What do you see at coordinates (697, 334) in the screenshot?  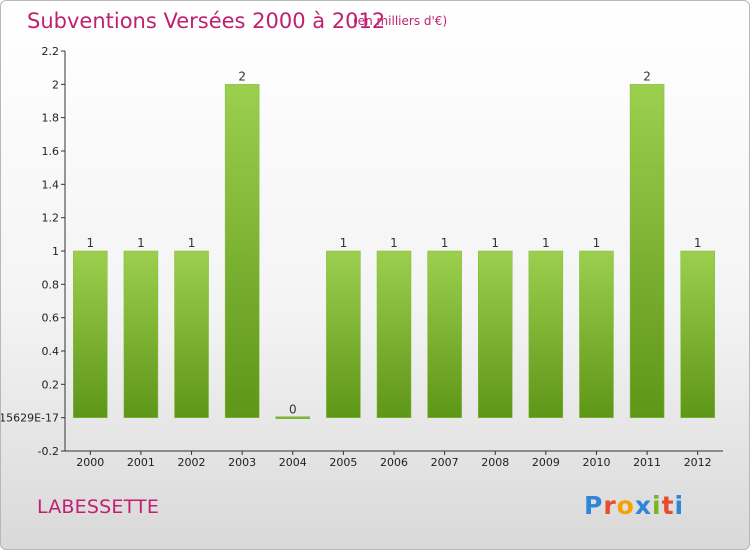 I see `bar-2012` at bounding box center [697, 334].